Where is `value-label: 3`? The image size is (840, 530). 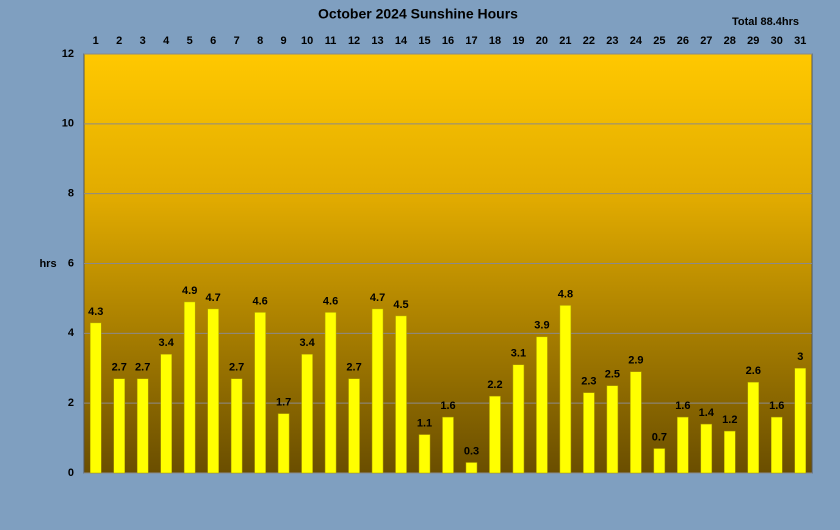 value-label: 3 is located at coordinates (800, 357).